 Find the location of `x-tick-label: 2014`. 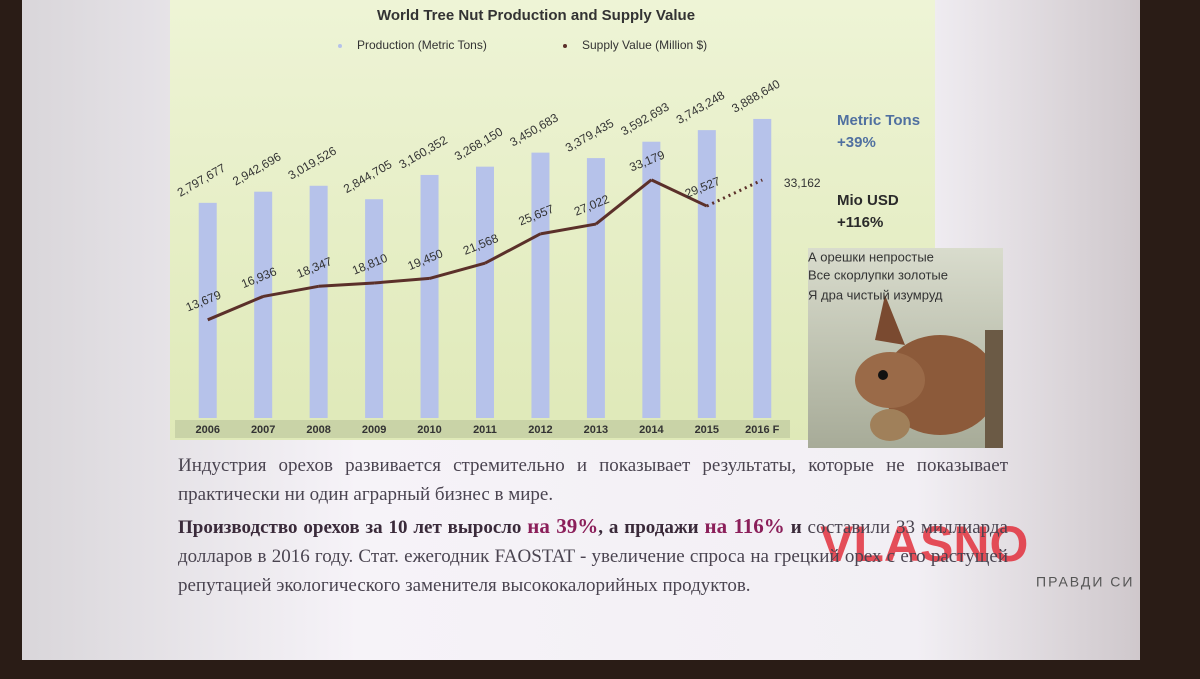

x-tick-label: 2014 is located at coordinates (651, 430).